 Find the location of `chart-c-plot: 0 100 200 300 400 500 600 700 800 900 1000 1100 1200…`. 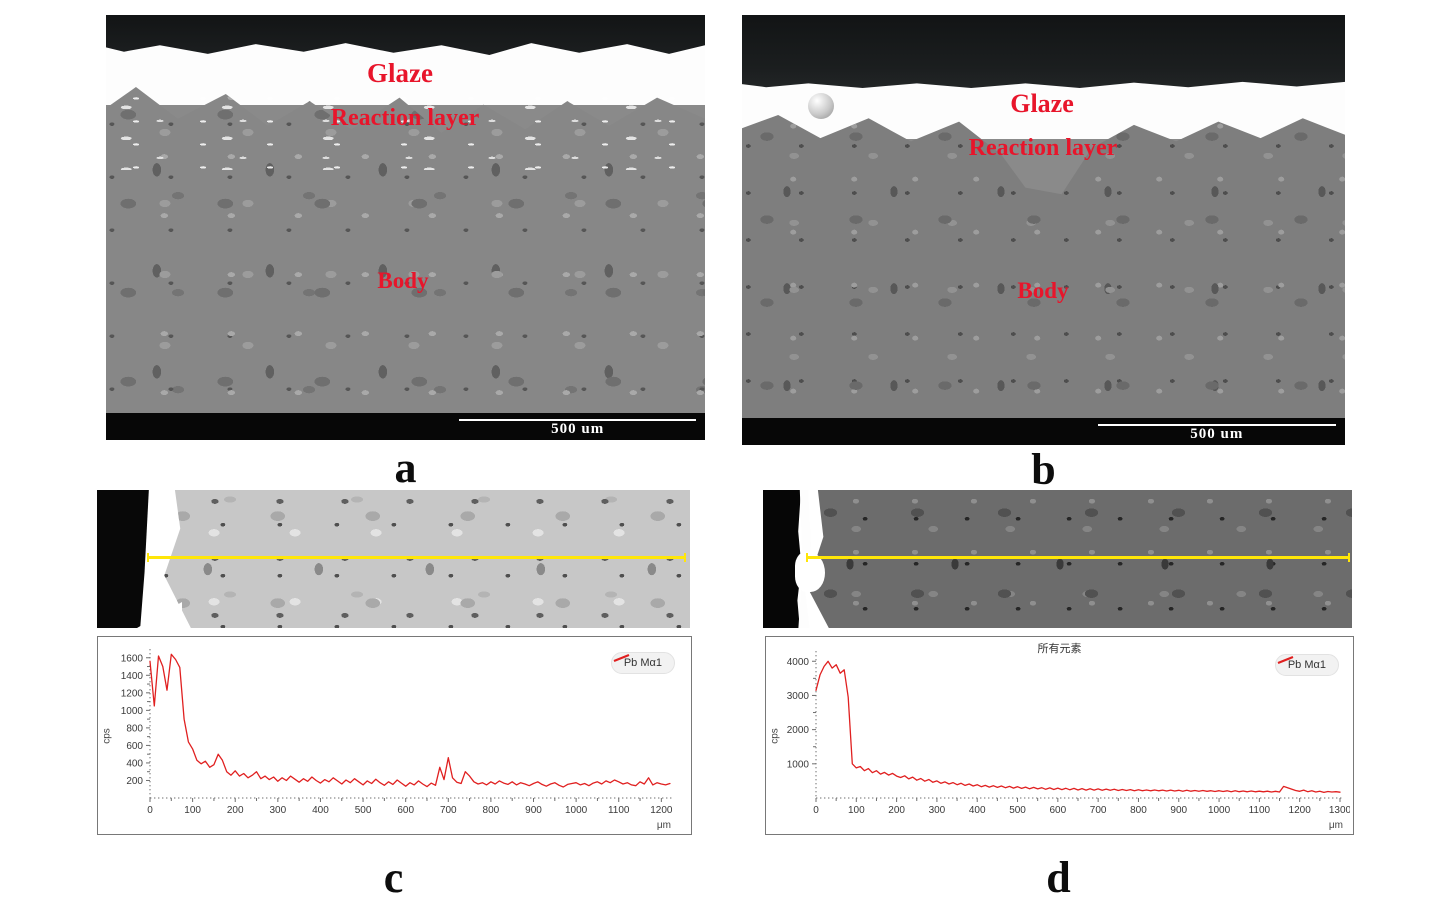

chart-c-plot: 0 100 200 300 400 500 600 700 800 900 1000 1100 1200… is located at coordinates (397, 732).